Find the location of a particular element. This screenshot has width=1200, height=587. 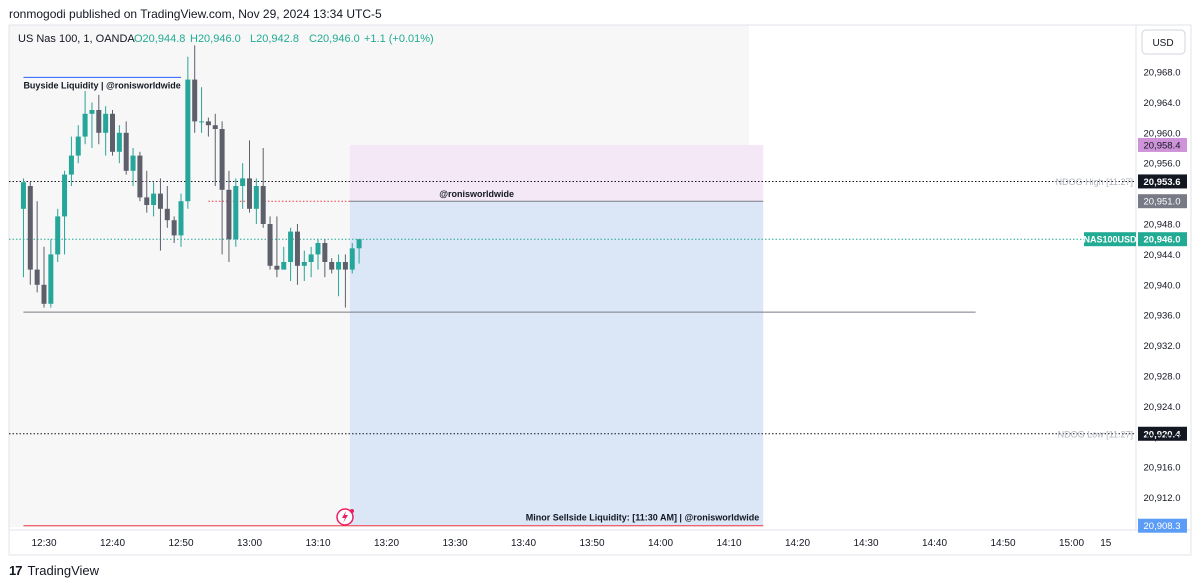

x-tick-label: 13:10 is located at coordinates (317, 543).